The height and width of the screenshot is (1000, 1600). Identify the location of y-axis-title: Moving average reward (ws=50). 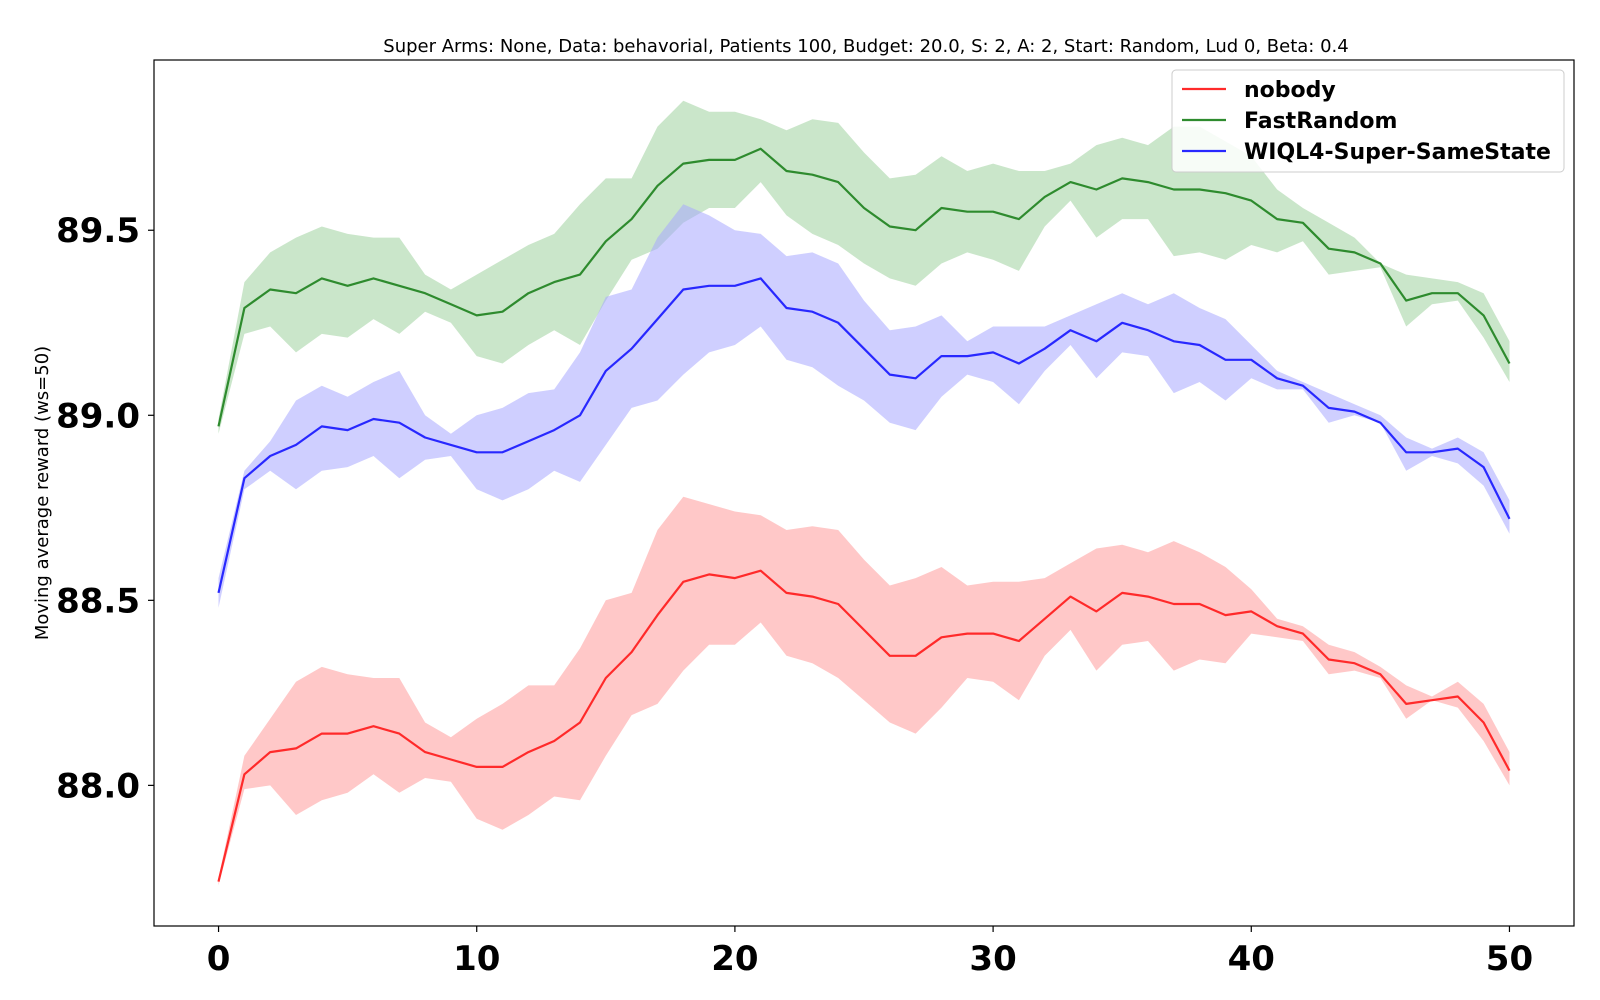
(42, 493).